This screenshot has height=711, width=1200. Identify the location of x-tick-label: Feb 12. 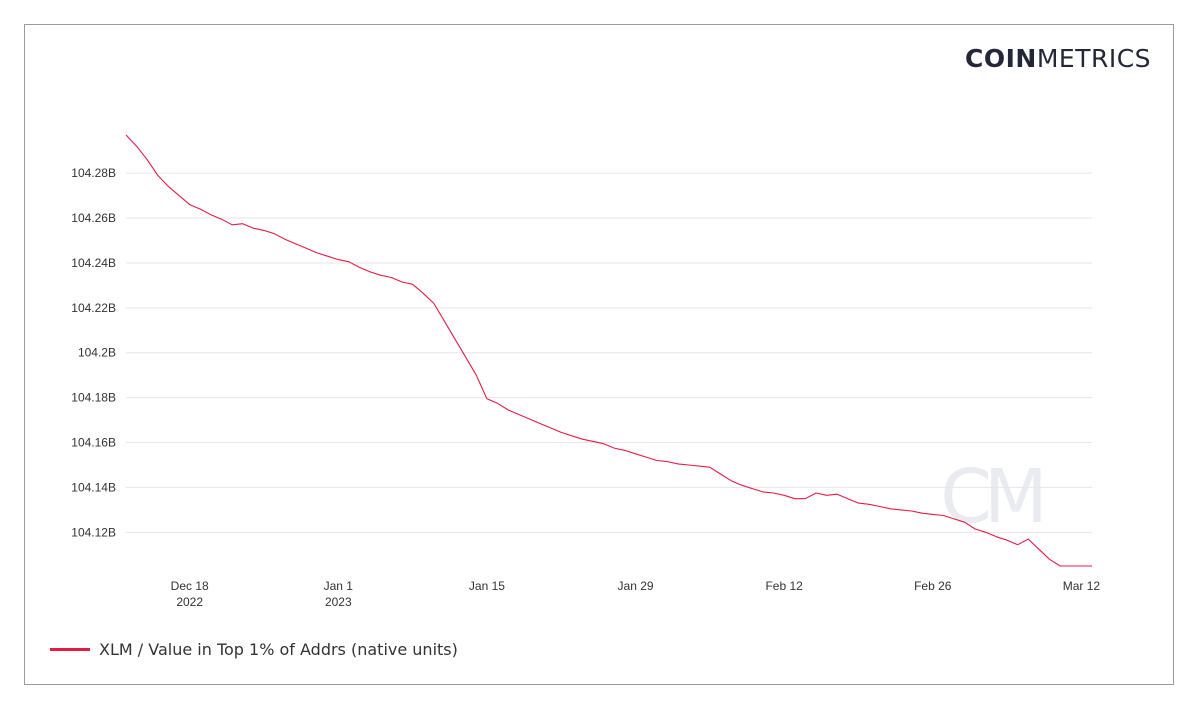
(784, 586).